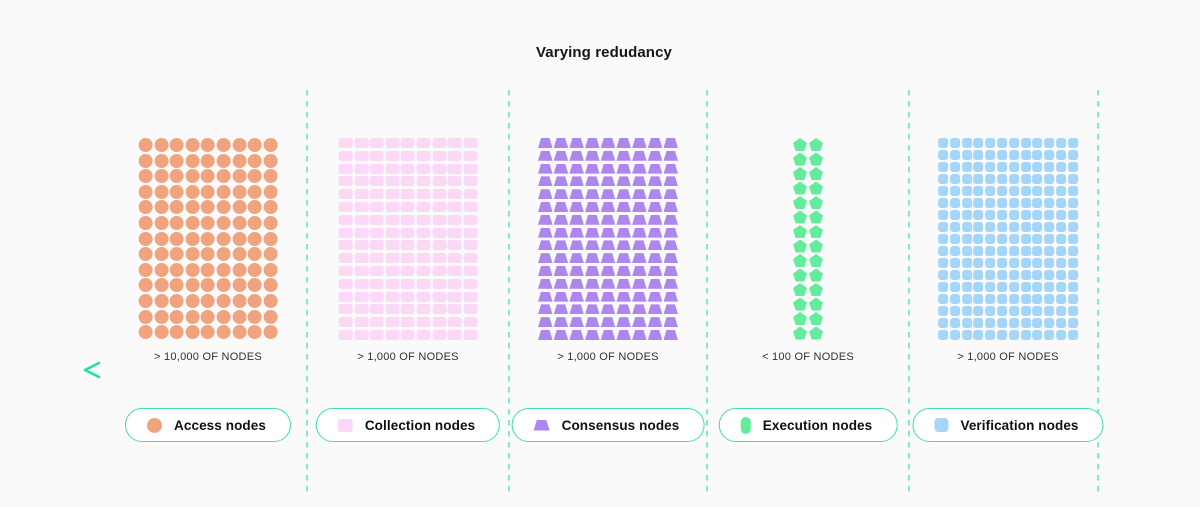 Image resolution: width=1200 pixels, height=507 pixels. Describe the element at coordinates (608, 425) in the screenshot. I see `legend-pill: Consensus nodes` at that location.